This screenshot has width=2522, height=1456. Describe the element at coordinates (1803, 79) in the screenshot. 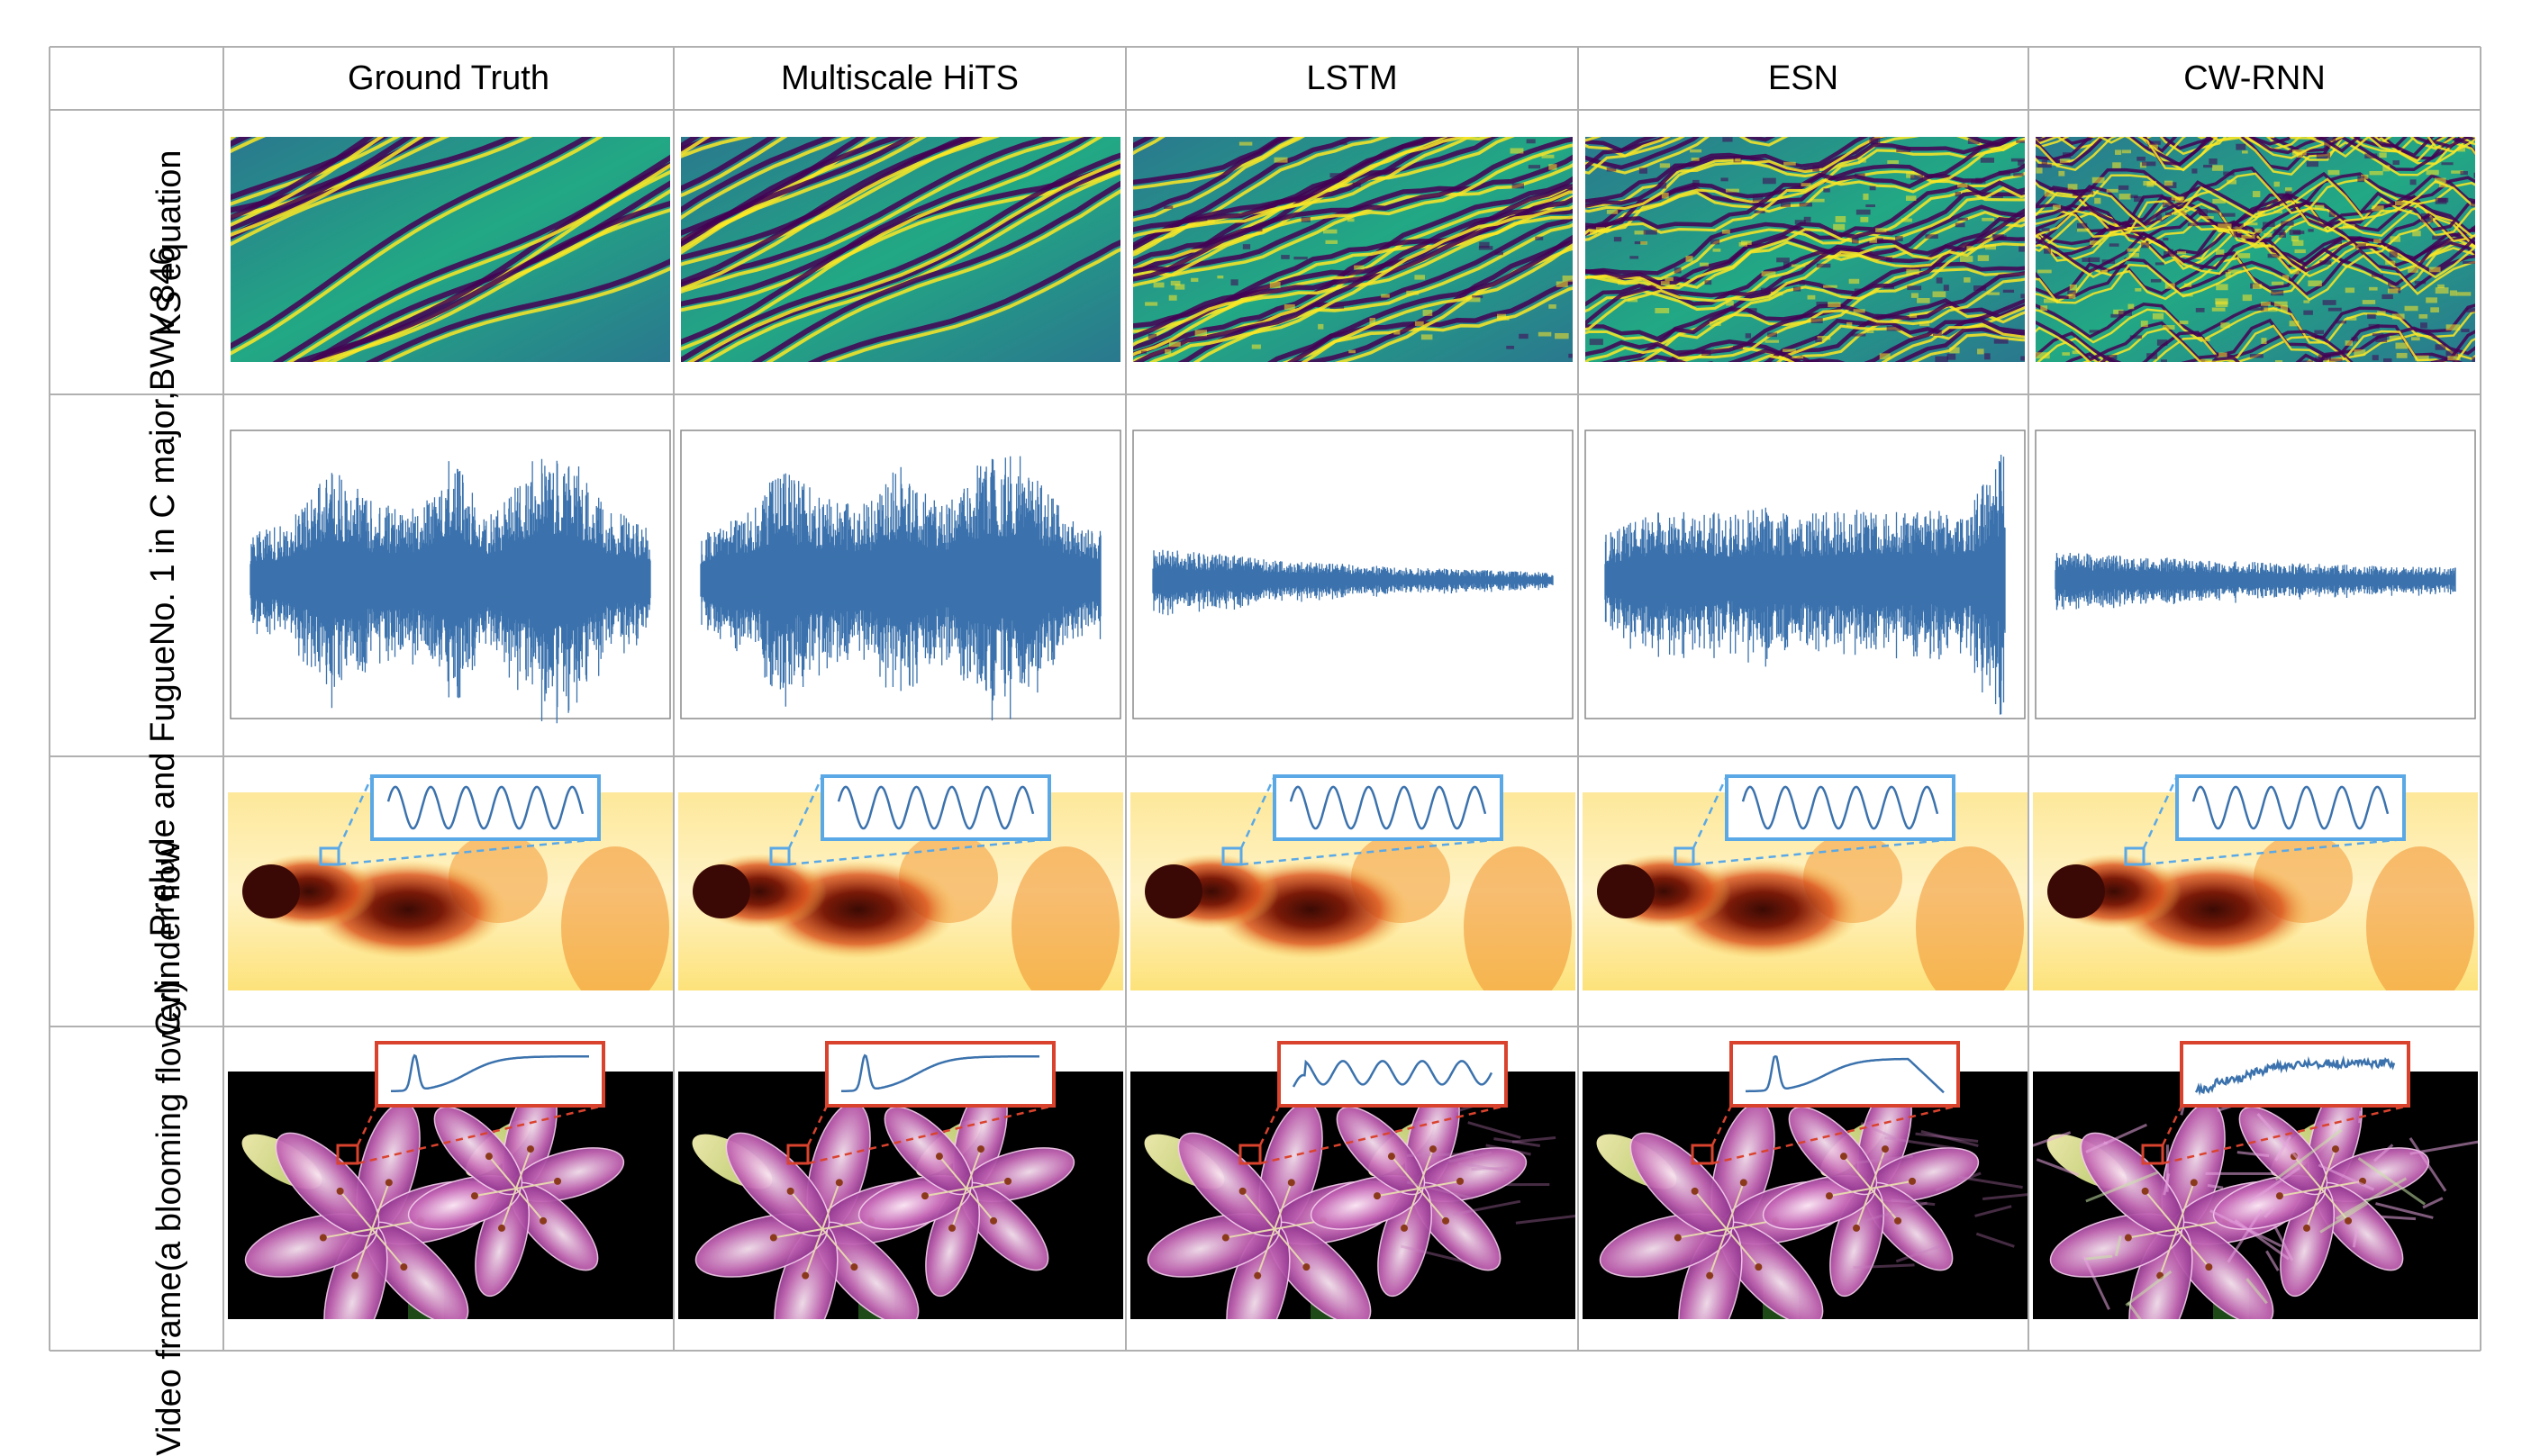

I see `column-header-esn: ESN` at that location.